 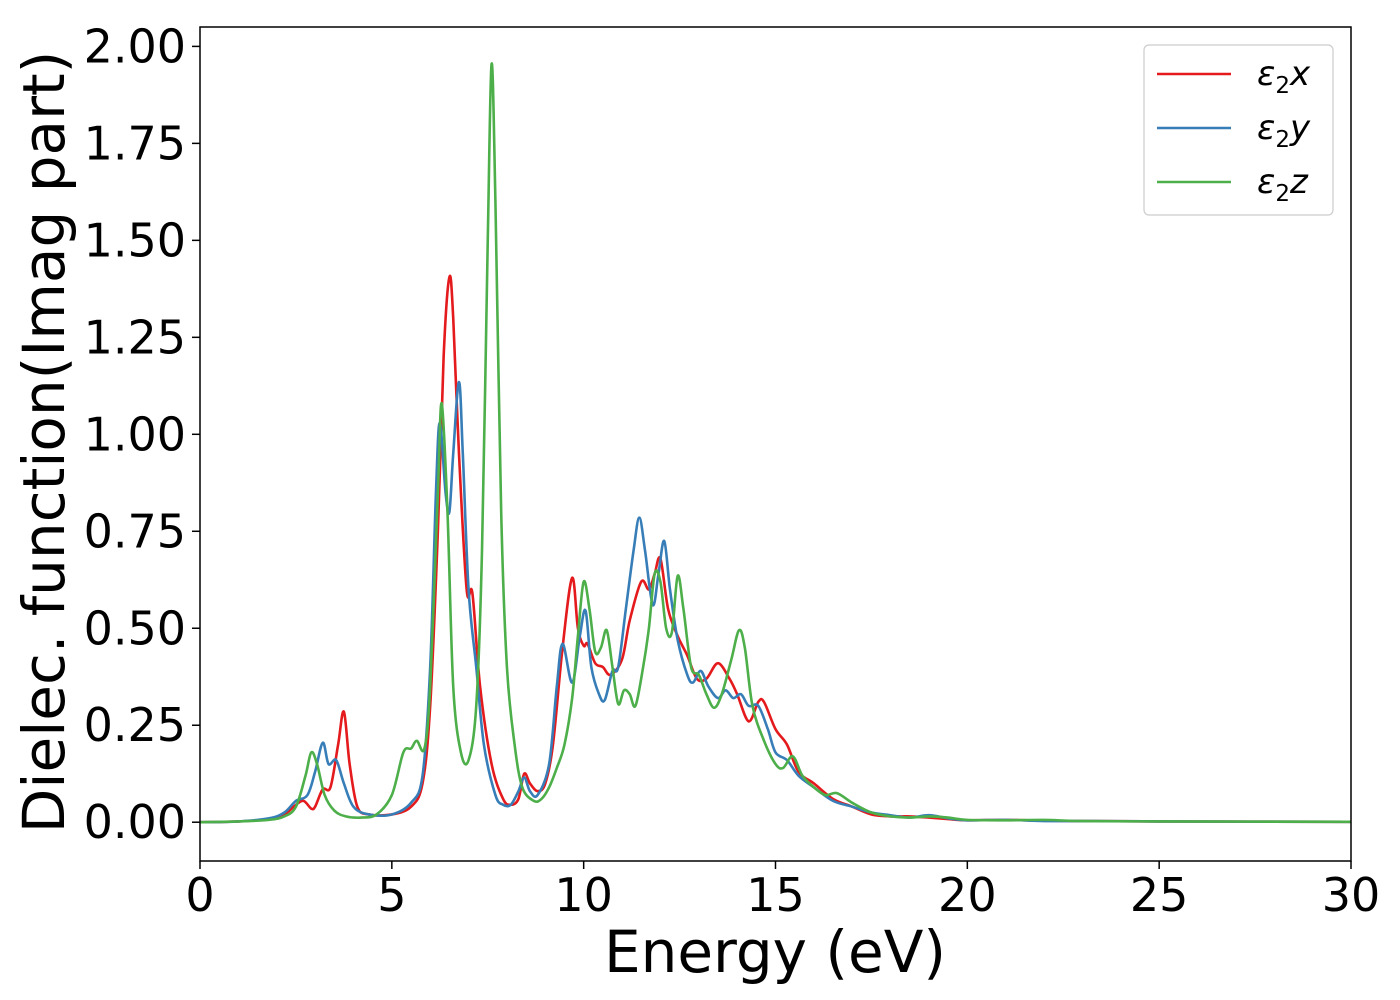 I want to click on x-axis-ticks: 0 5 10 15 20 25 30, so click(x=782, y=891).